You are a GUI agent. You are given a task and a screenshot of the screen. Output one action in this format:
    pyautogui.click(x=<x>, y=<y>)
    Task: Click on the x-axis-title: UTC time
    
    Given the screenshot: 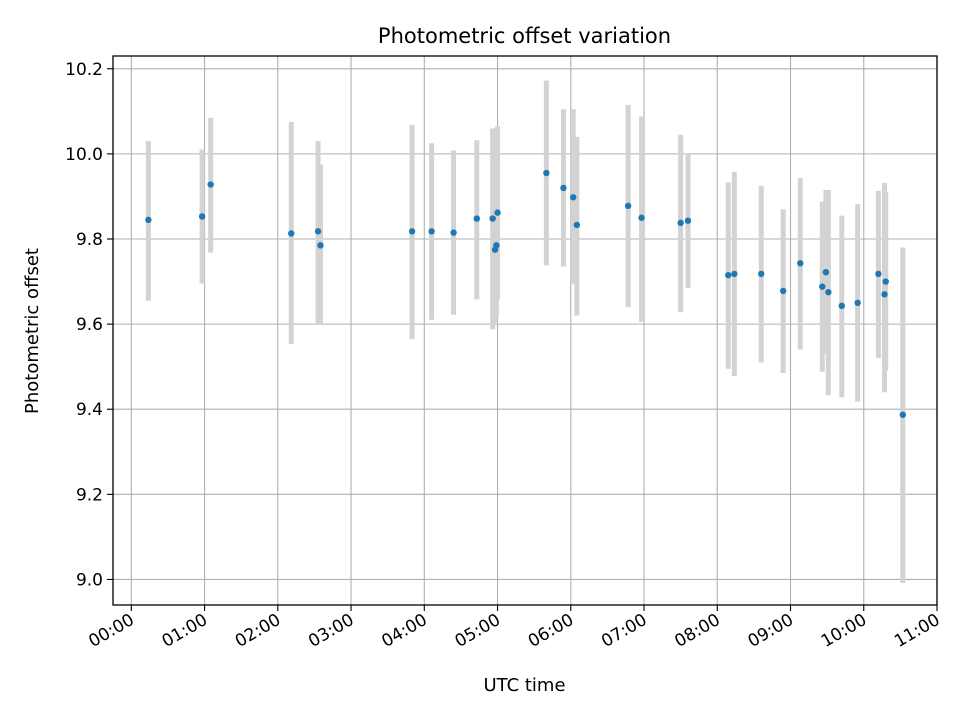 What is the action you would take?
    pyautogui.click(x=524, y=685)
    